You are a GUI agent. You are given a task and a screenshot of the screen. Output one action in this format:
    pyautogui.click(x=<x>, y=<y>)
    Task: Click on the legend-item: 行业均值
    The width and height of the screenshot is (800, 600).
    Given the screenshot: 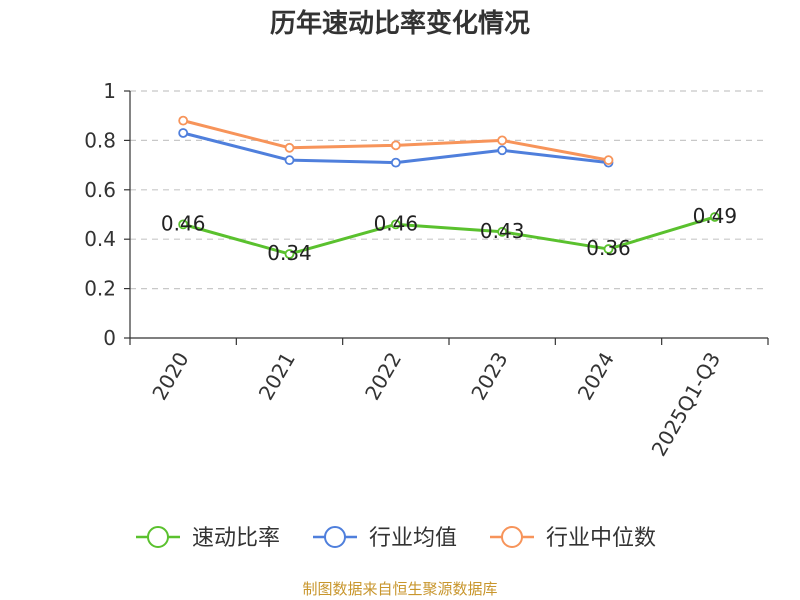 What is the action you would take?
    pyautogui.click(x=385, y=538)
    